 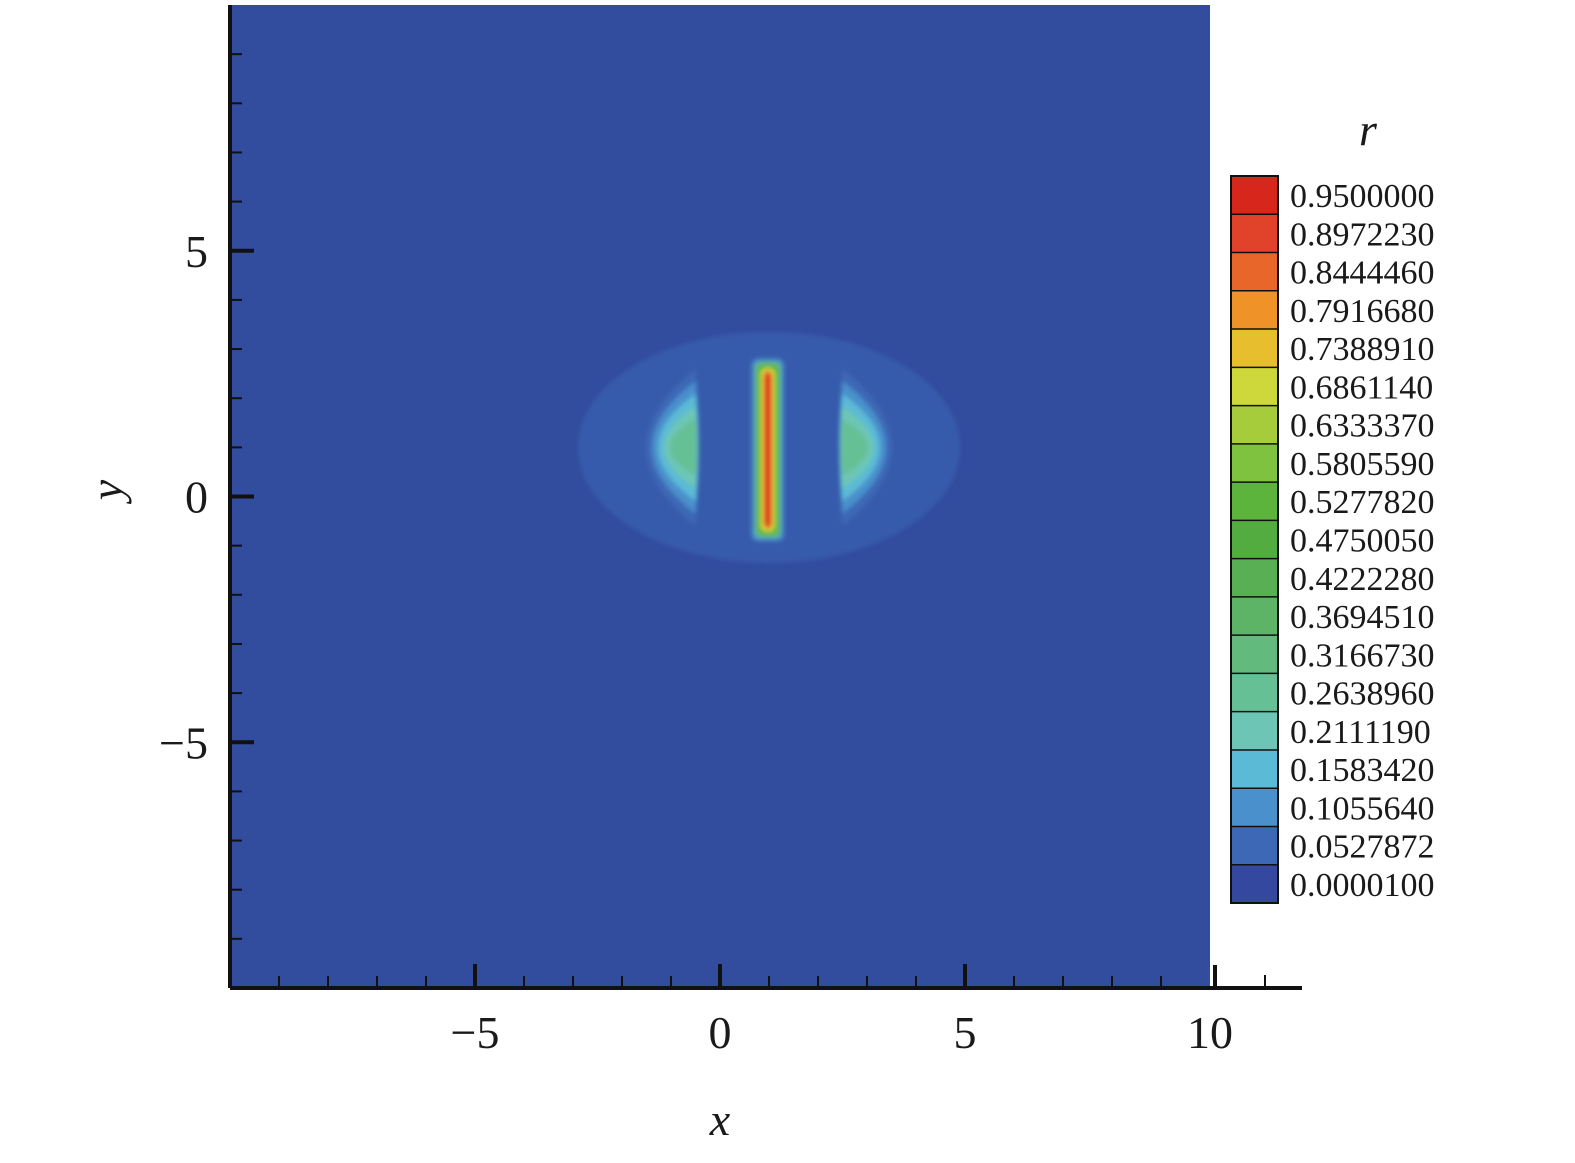 I want to click on y-tick-label: 0, so click(x=196, y=497).